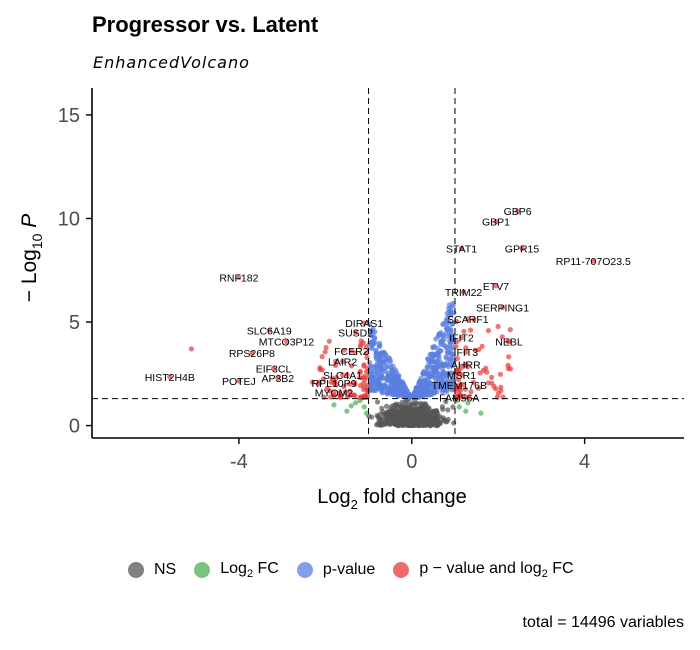 The image size is (700, 650). What do you see at coordinates (252, 354) in the screenshot?
I see `gene-label: RPS26P8` at bounding box center [252, 354].